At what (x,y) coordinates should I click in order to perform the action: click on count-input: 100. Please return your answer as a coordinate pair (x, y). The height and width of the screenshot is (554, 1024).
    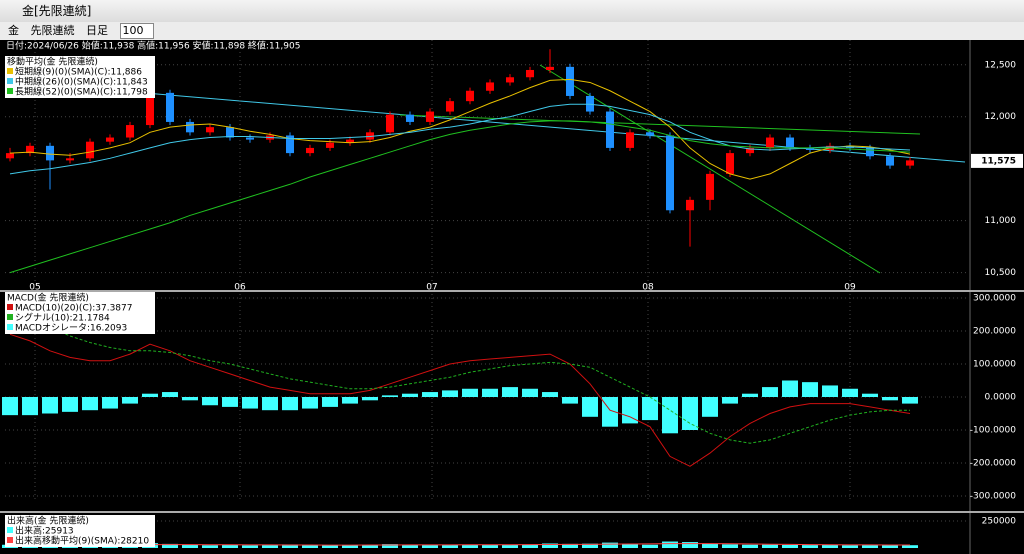
    Looking at the image, I should click on (136, 31).